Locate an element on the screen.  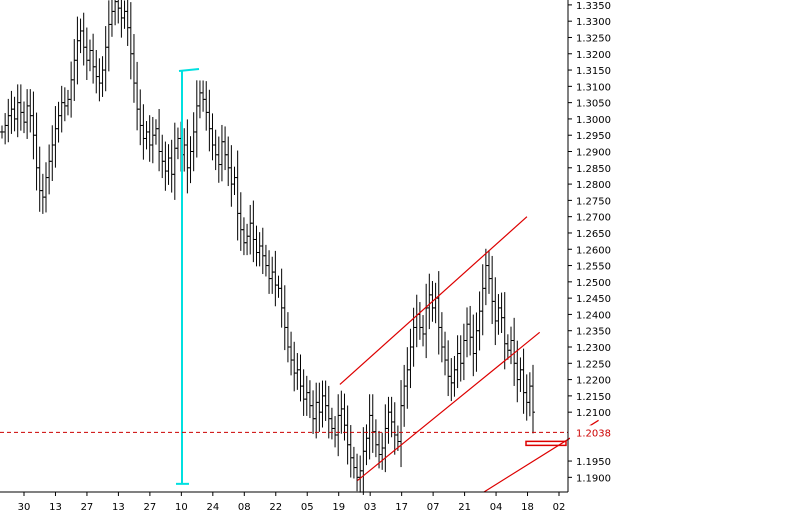
price-marker-label: 1.2038 is located at coordinates (593, 433).